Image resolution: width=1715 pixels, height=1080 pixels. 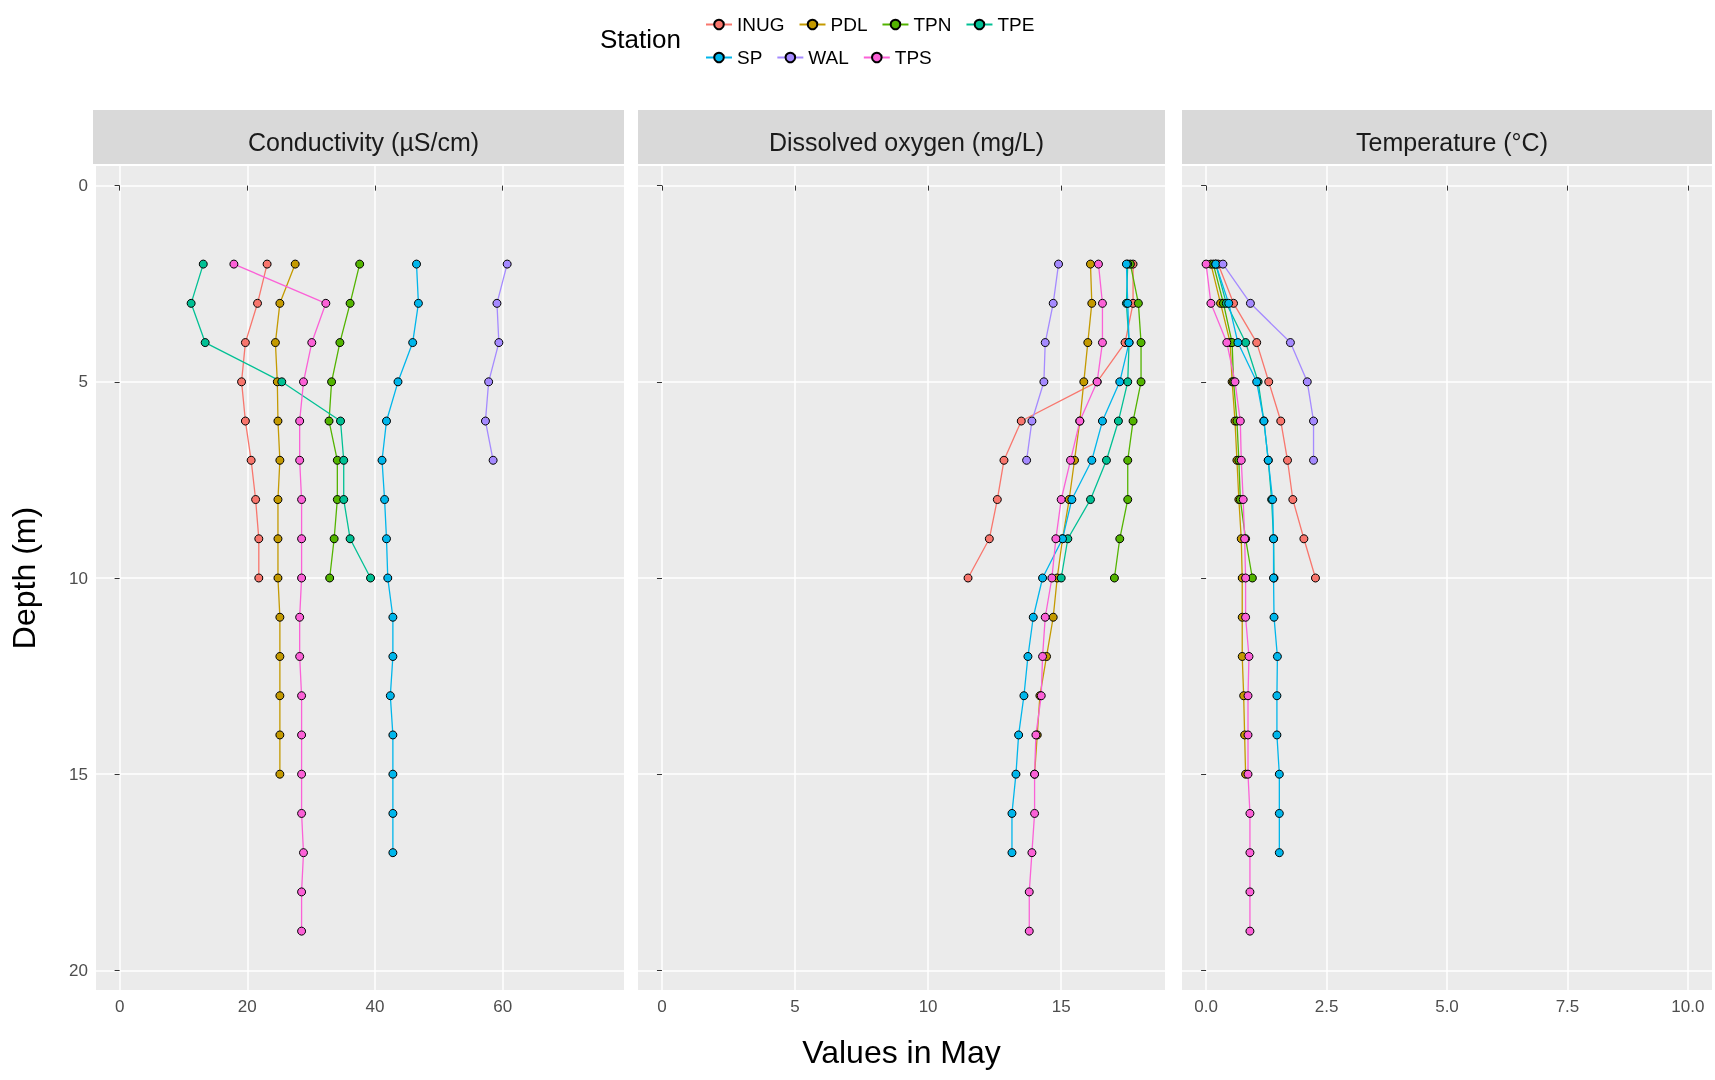 I want to click on legend-label: TPS, so click(x=913, y=57).